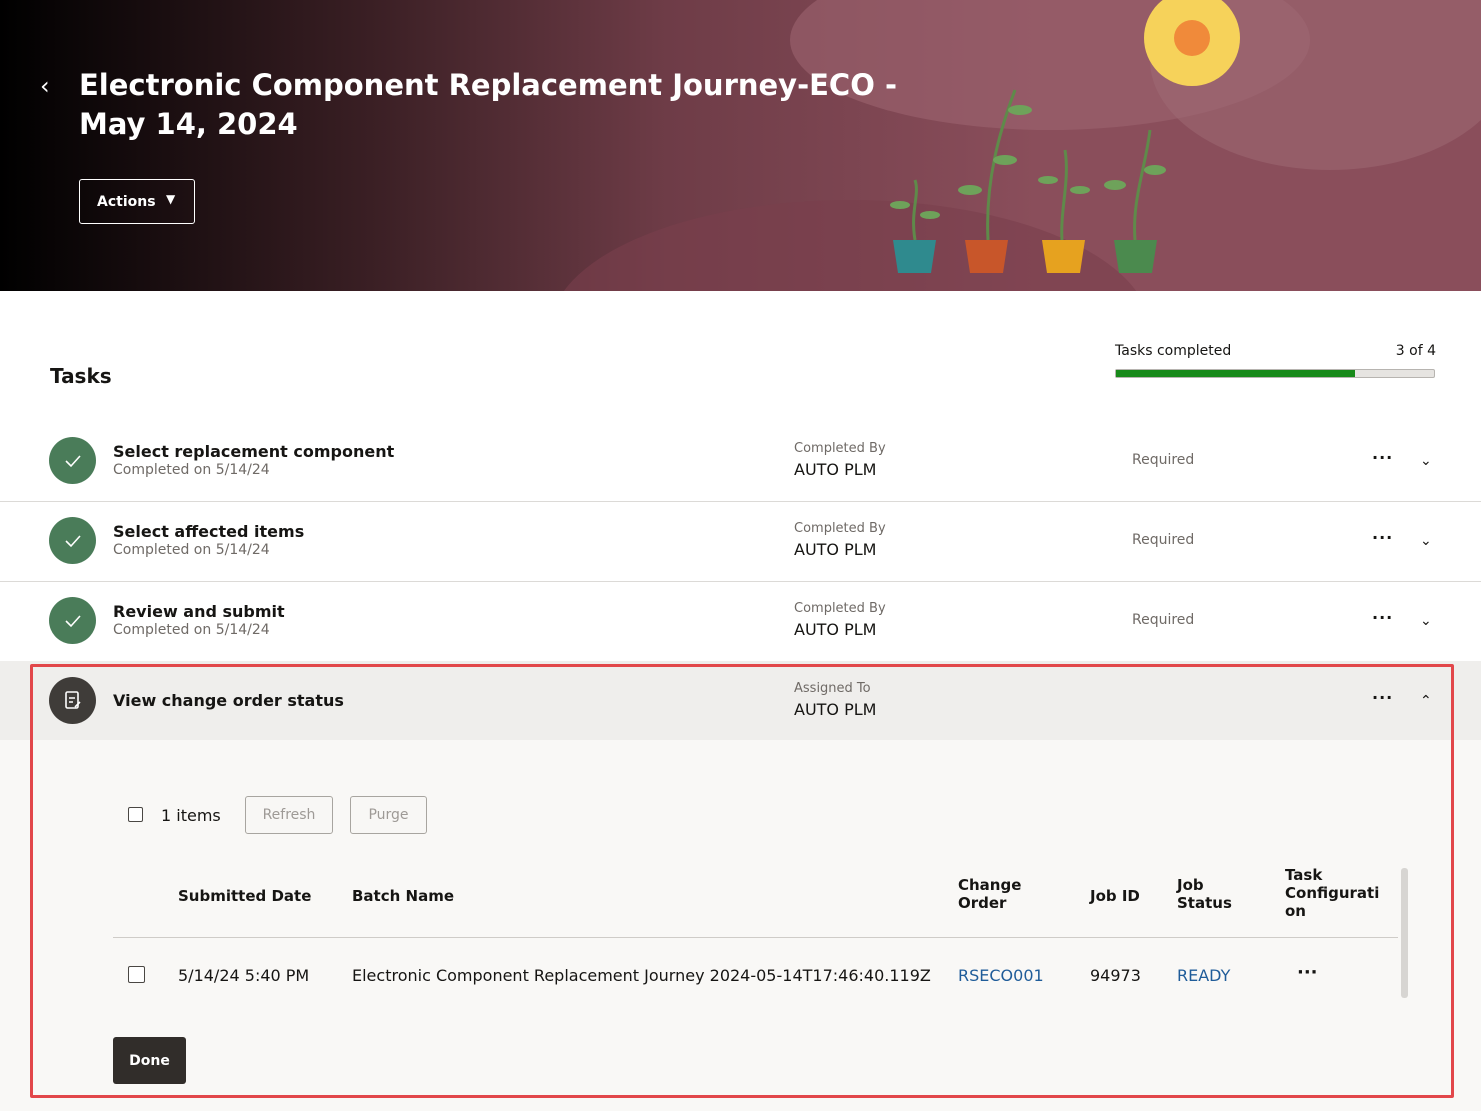  Describe the element at coordinates (990, 894) in the screenshot. I see `column-header: Change Order` at that location.